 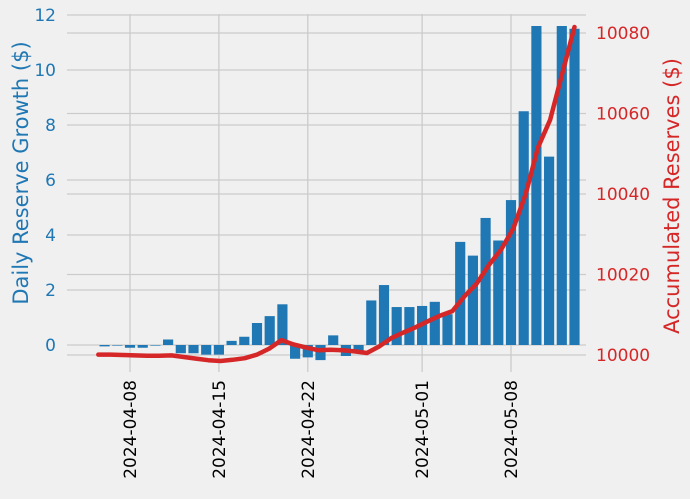 I want to click on y-left-tick: 0, so click(x=50, y=346).